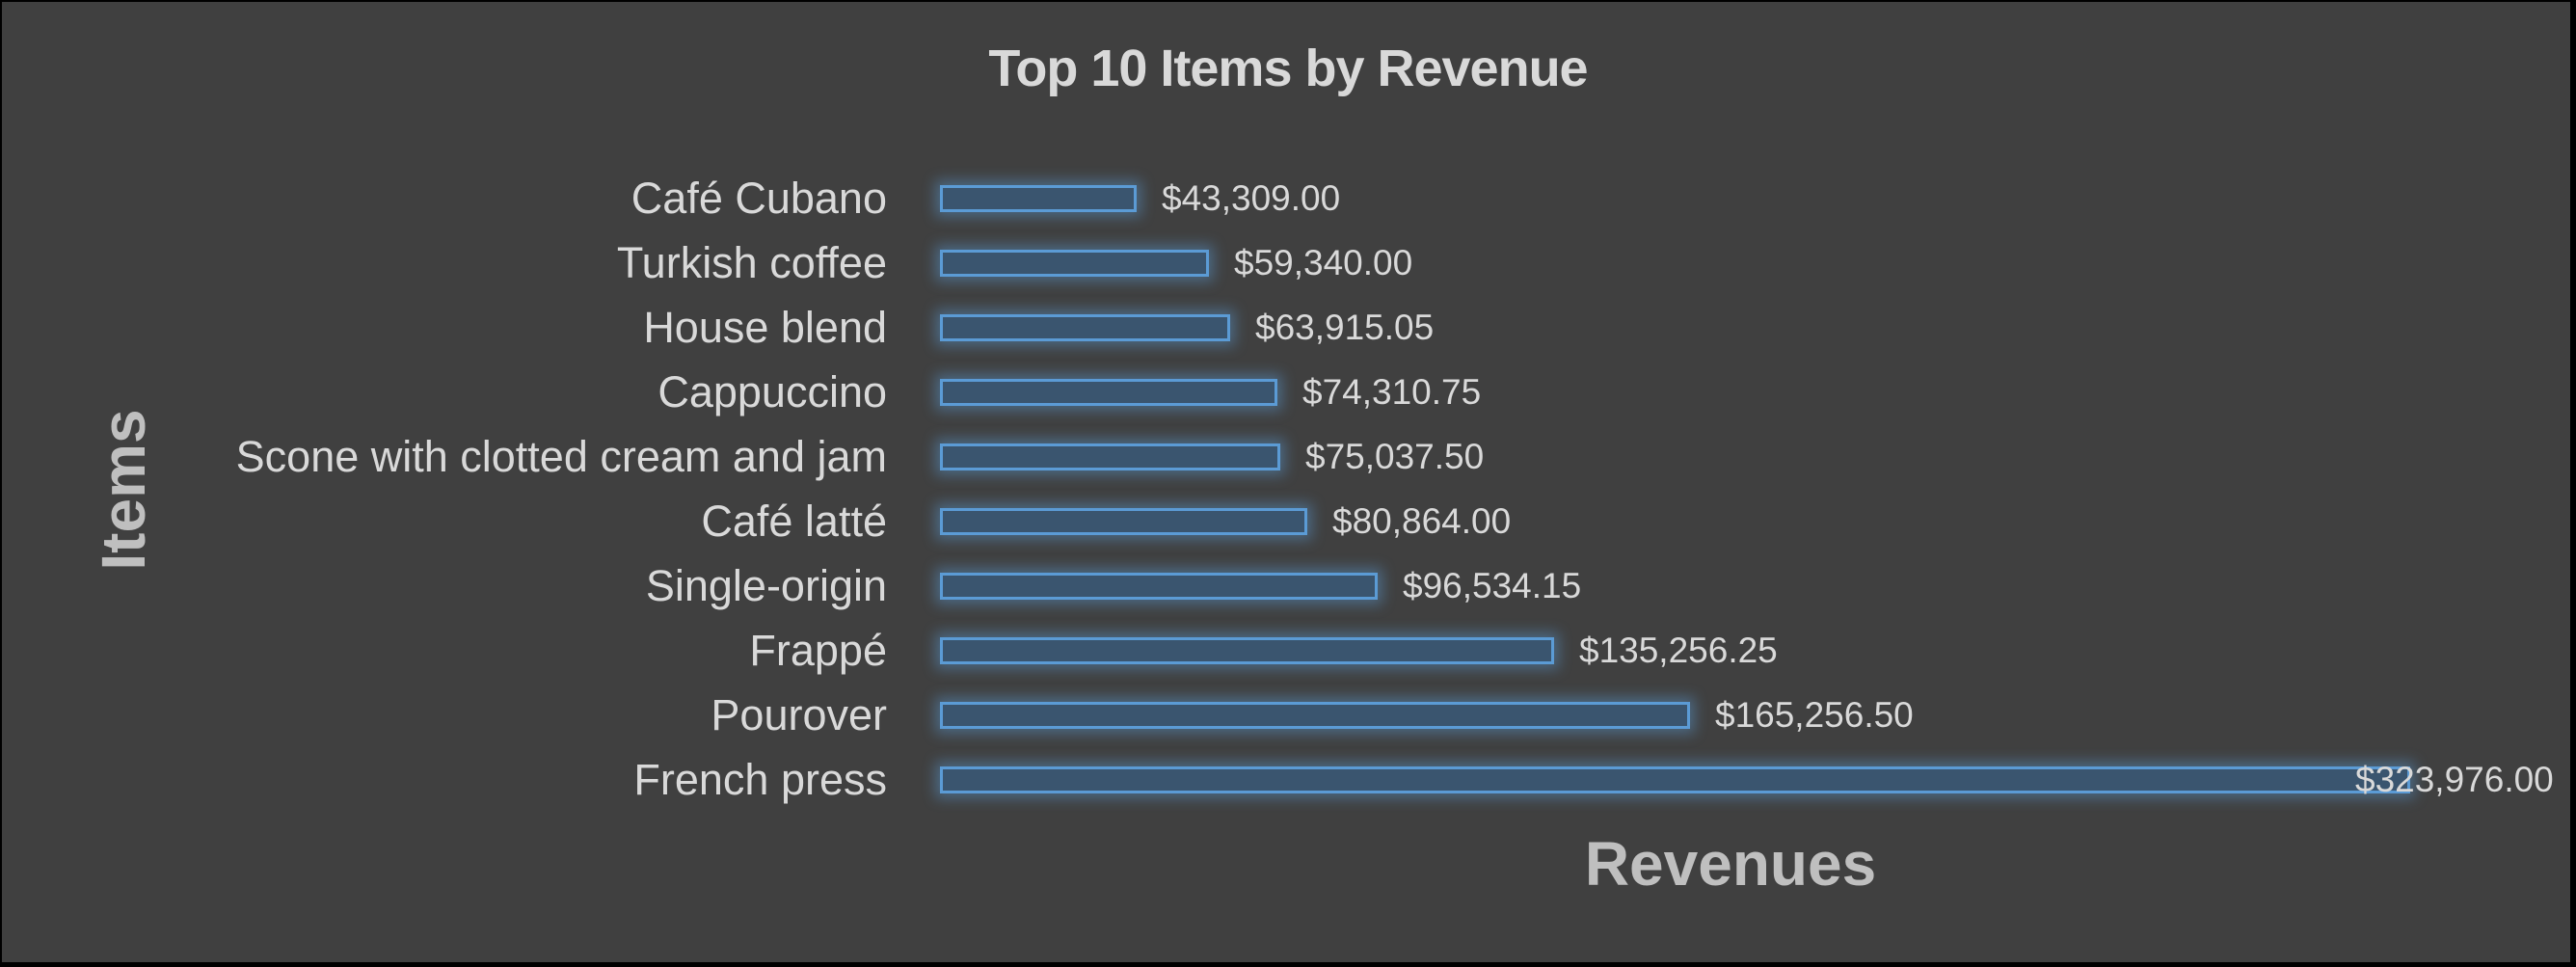 The image size is (2576, 967). I want to click on bar-row: House blend $63,915.05, so click(1288, 327).